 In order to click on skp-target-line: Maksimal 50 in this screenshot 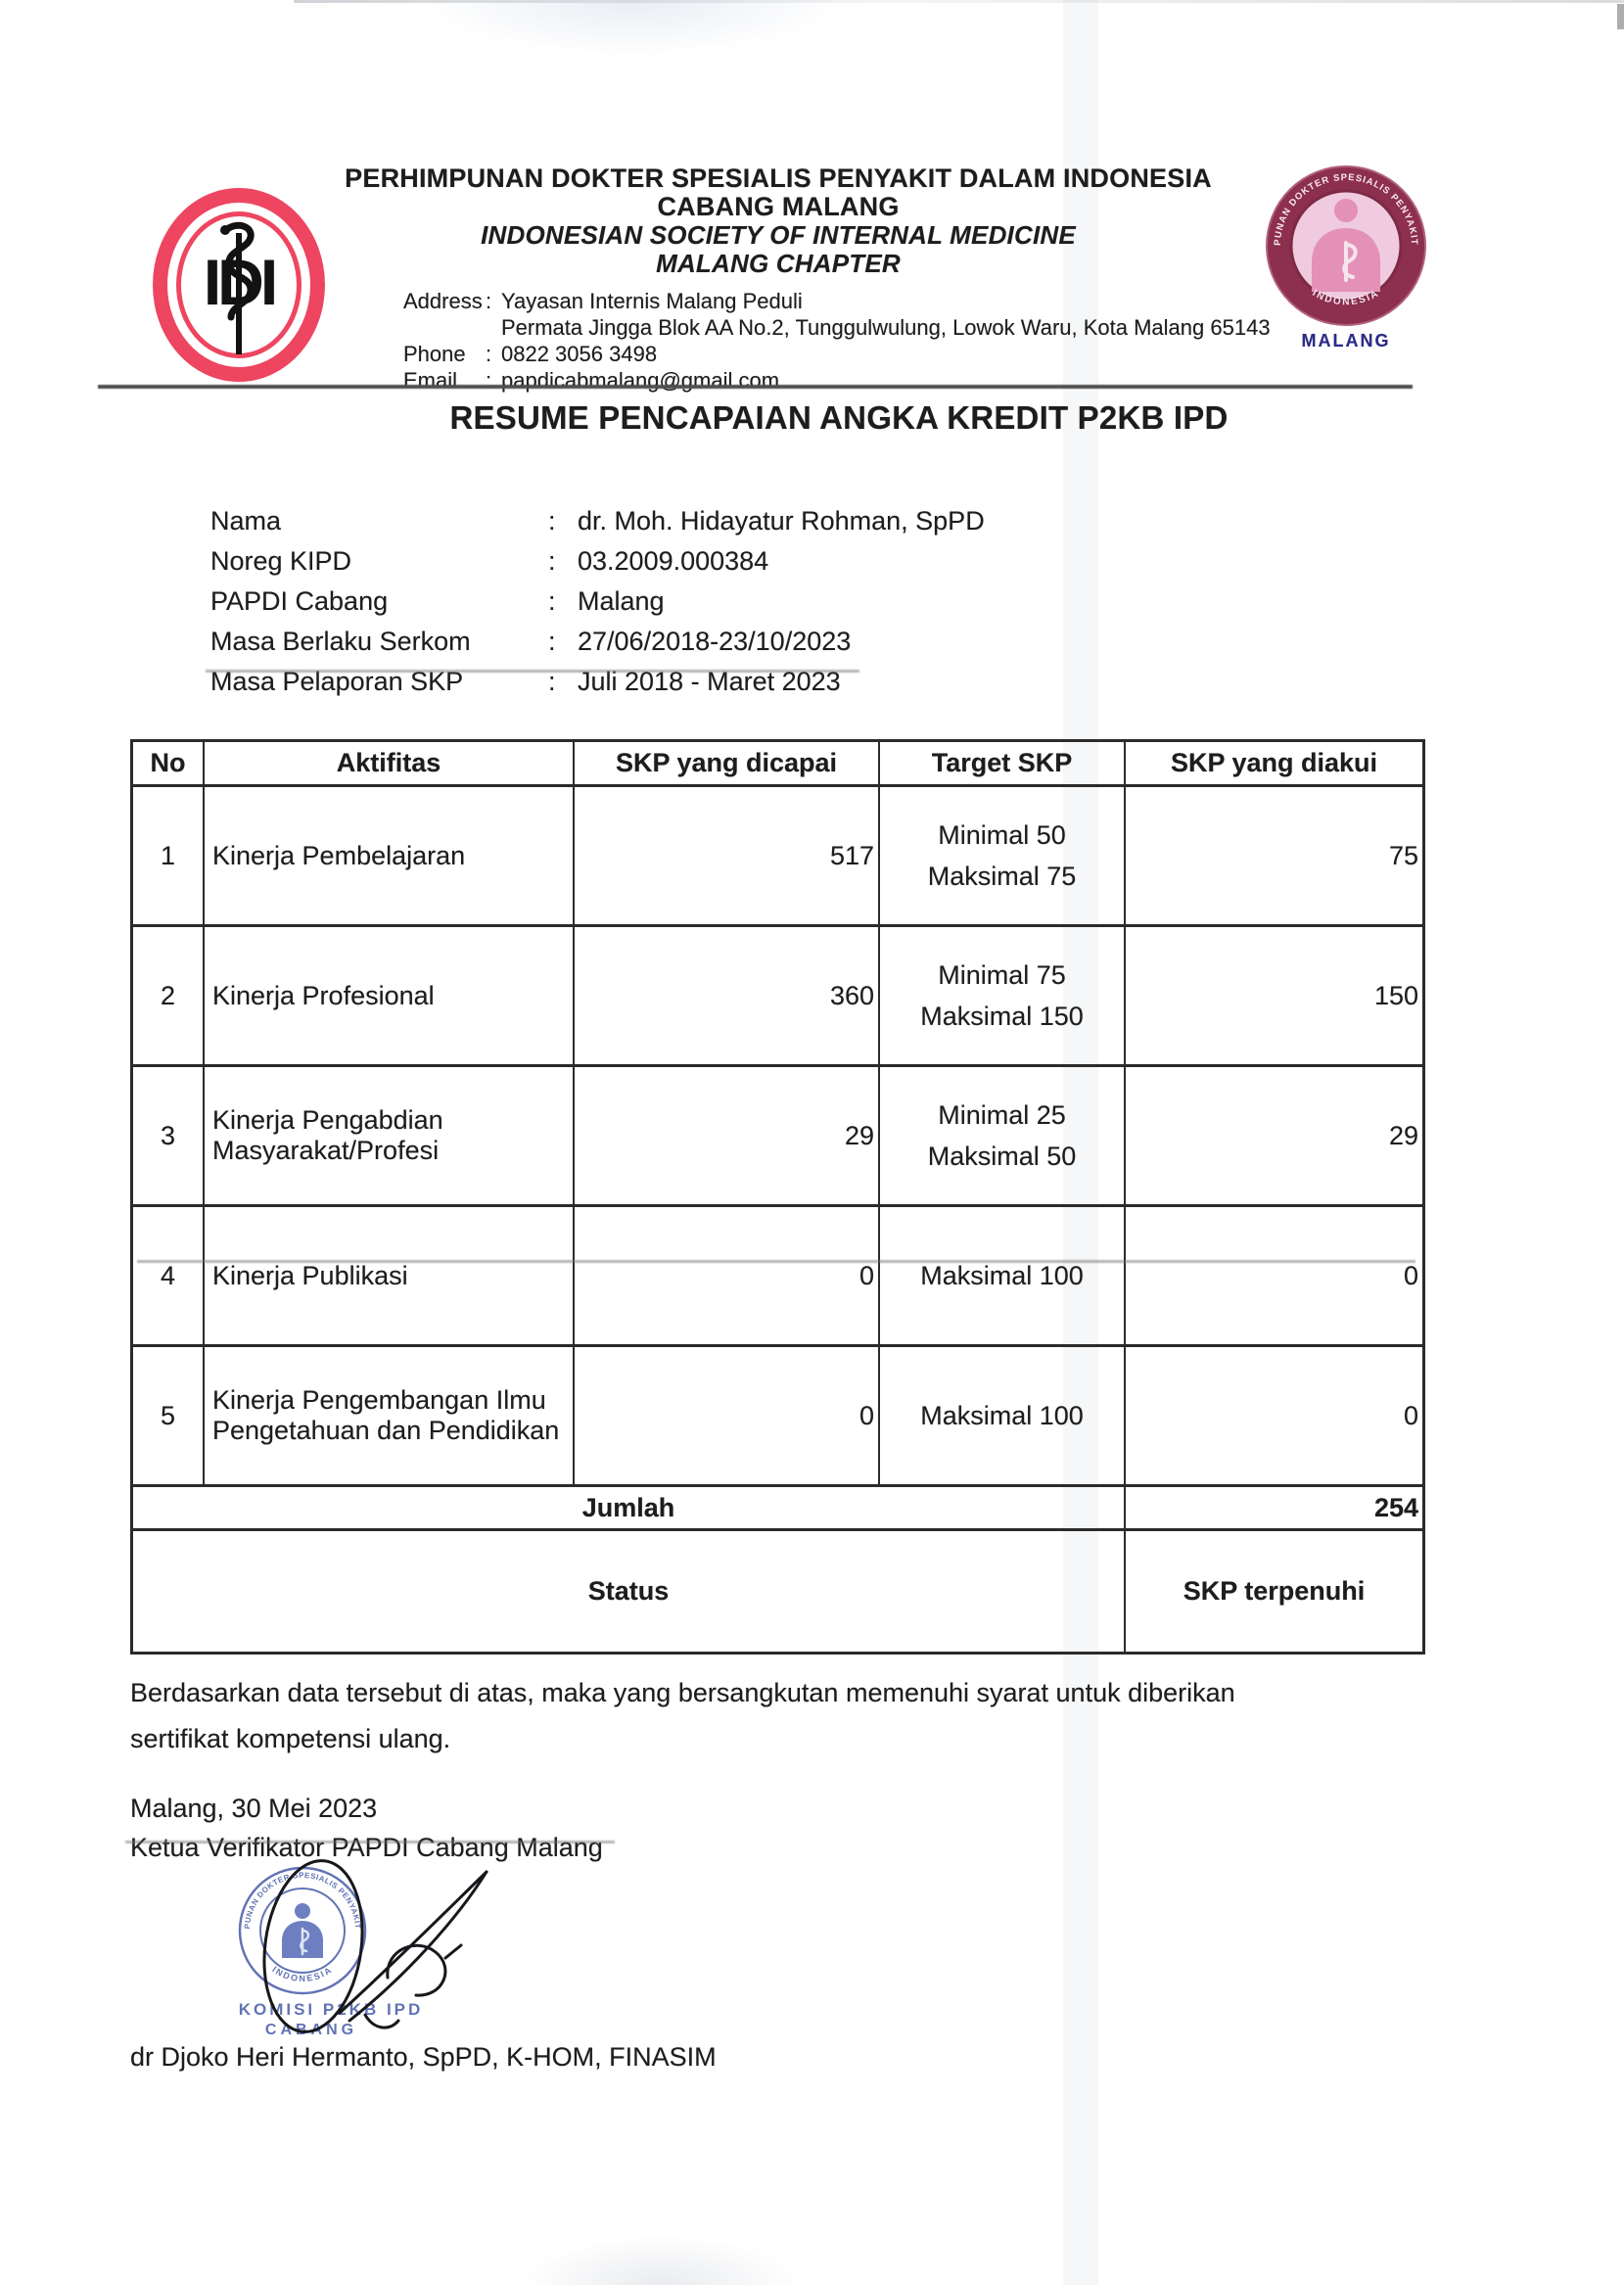, I will do `click(1002, 1157)`.